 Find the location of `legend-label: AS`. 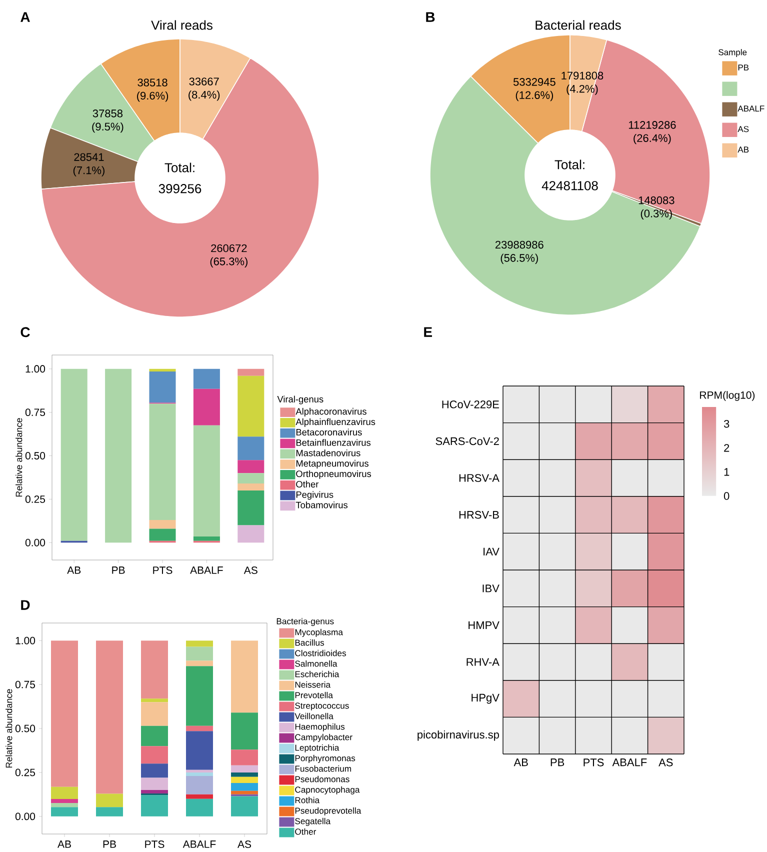

legend-label: AS is located at coordinates (743, 129).